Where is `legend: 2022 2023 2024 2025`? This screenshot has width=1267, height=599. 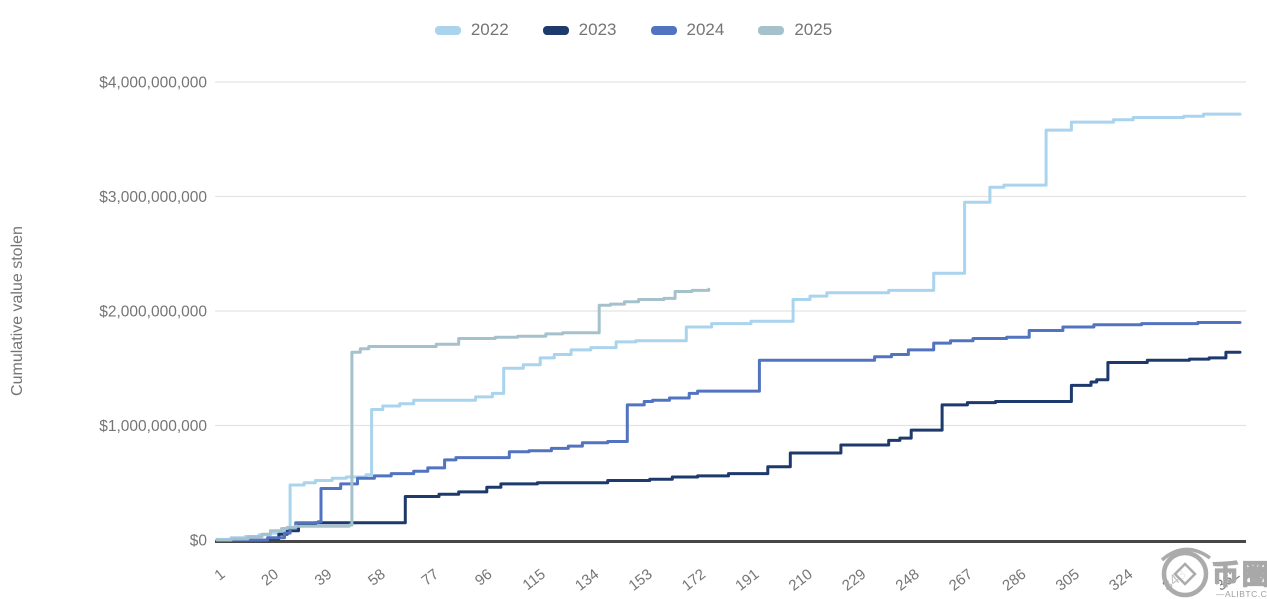
legend: 2022 2023 2024 2025 is located at coordinates (633, 30).